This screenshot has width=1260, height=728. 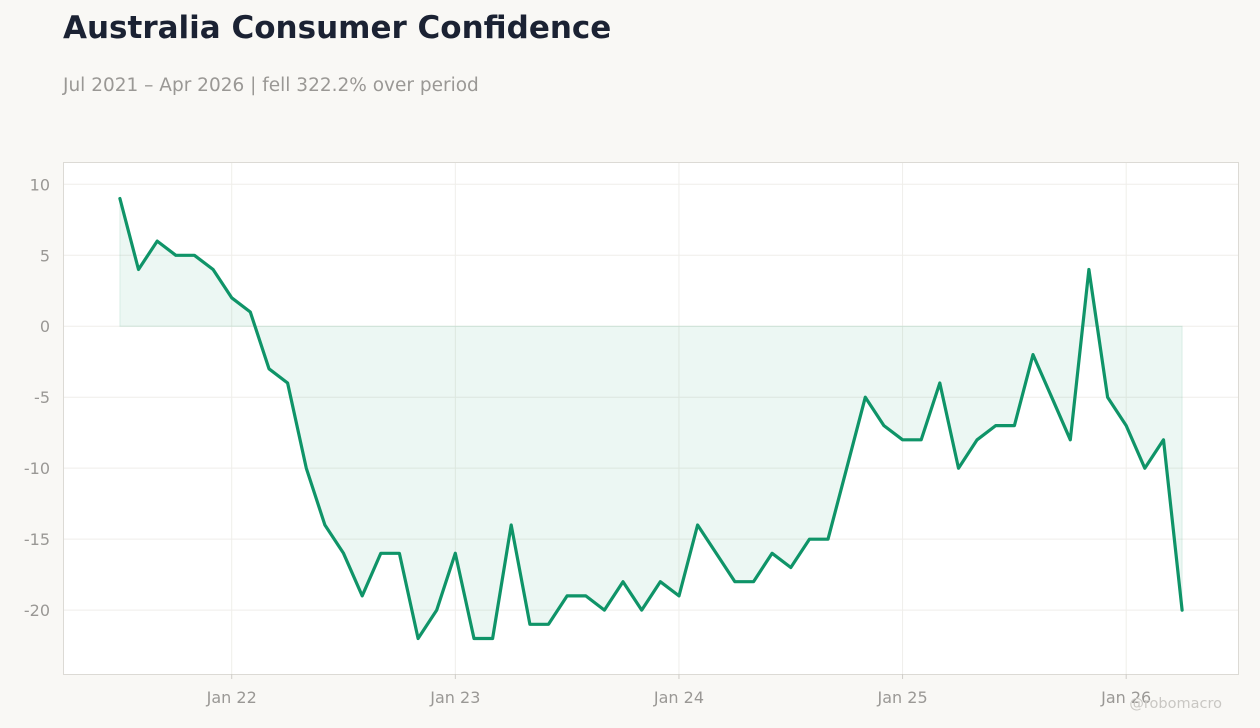 What do you see at coordinates (1175, 704) in the screenshot?
I see `watermark: @robomacro` at bounding box center [1175, 704].